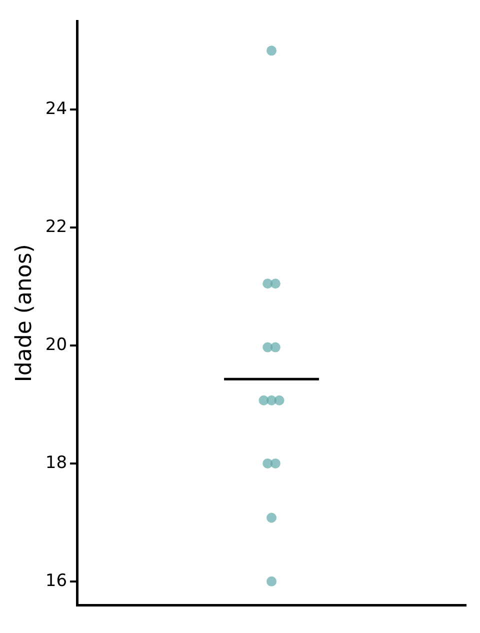  I want to click on y-tick-label: 18, so click(56, 462).